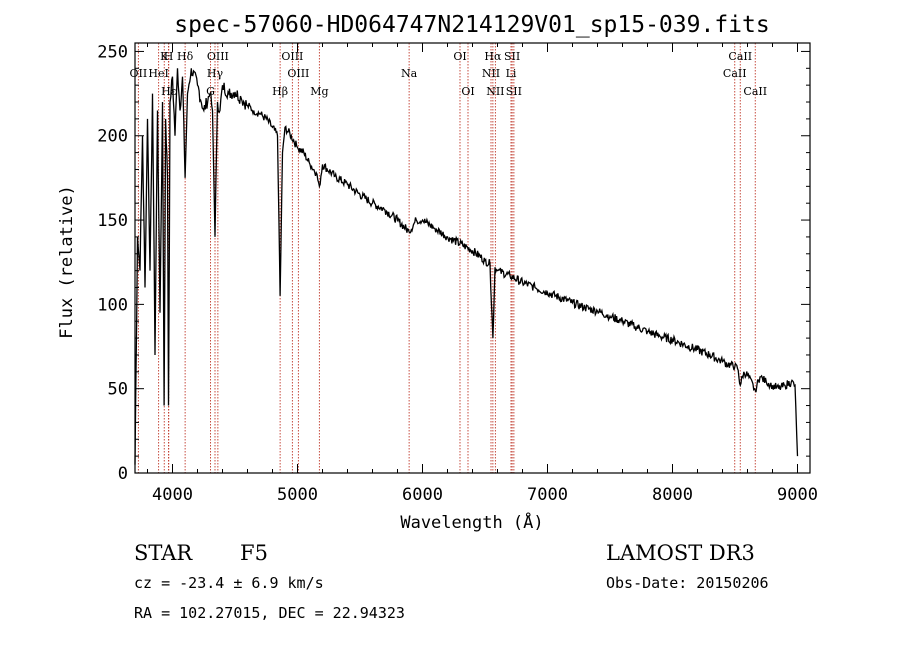 The width and height of the screenshot is (900, 649). What do you see at coordinates (797, 495) in the screenshot?
I see `x-tick-label: 9000` at bounding box center [797, 495].